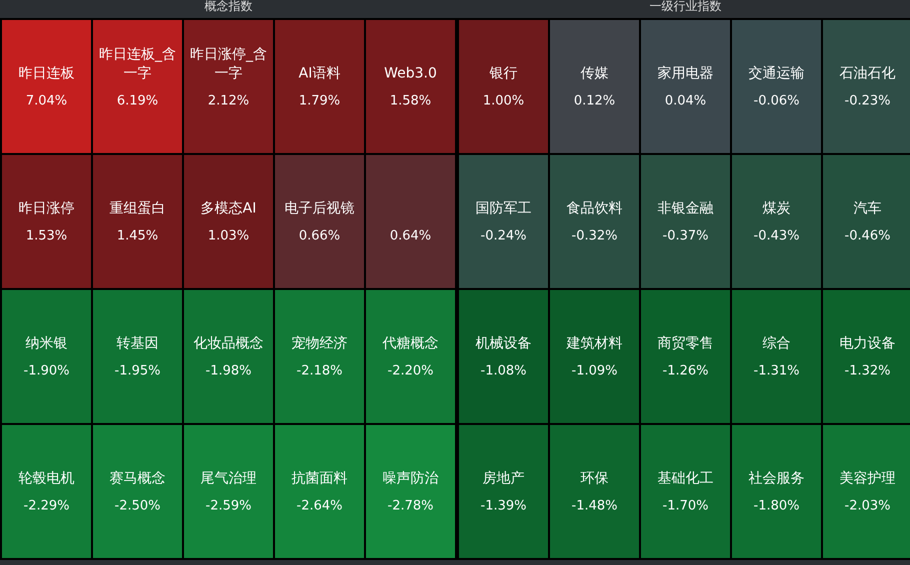 The image size is (910, 565). I want to click on data-label: -2.50%, so click(137, 506).